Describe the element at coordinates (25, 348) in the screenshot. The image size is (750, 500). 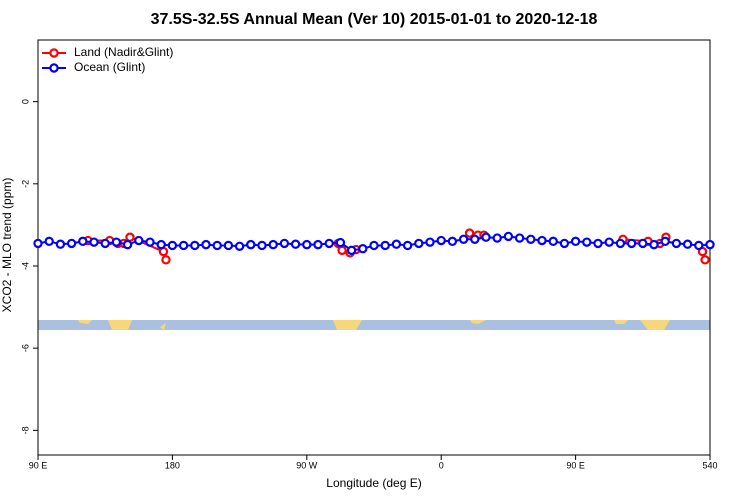
I see `y-tick-label: -6` at that location.